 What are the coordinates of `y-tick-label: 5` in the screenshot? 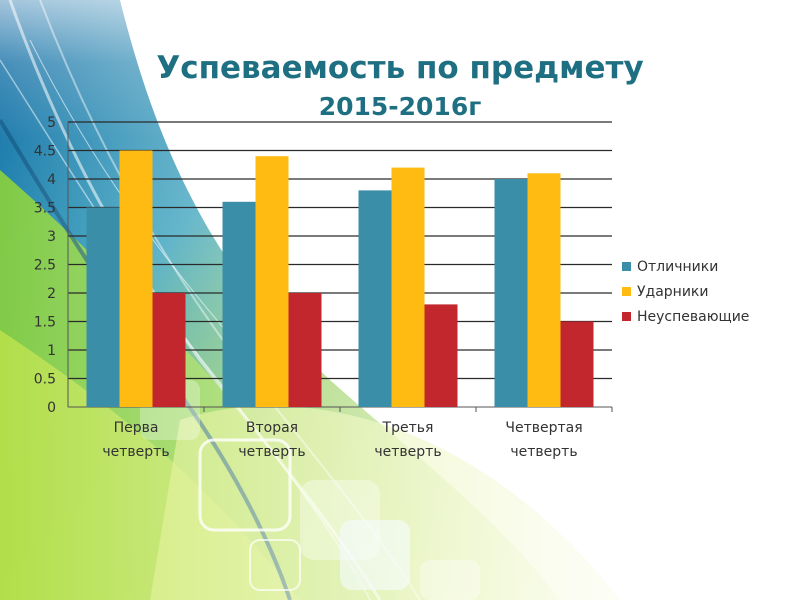 It's located at (51, 123).